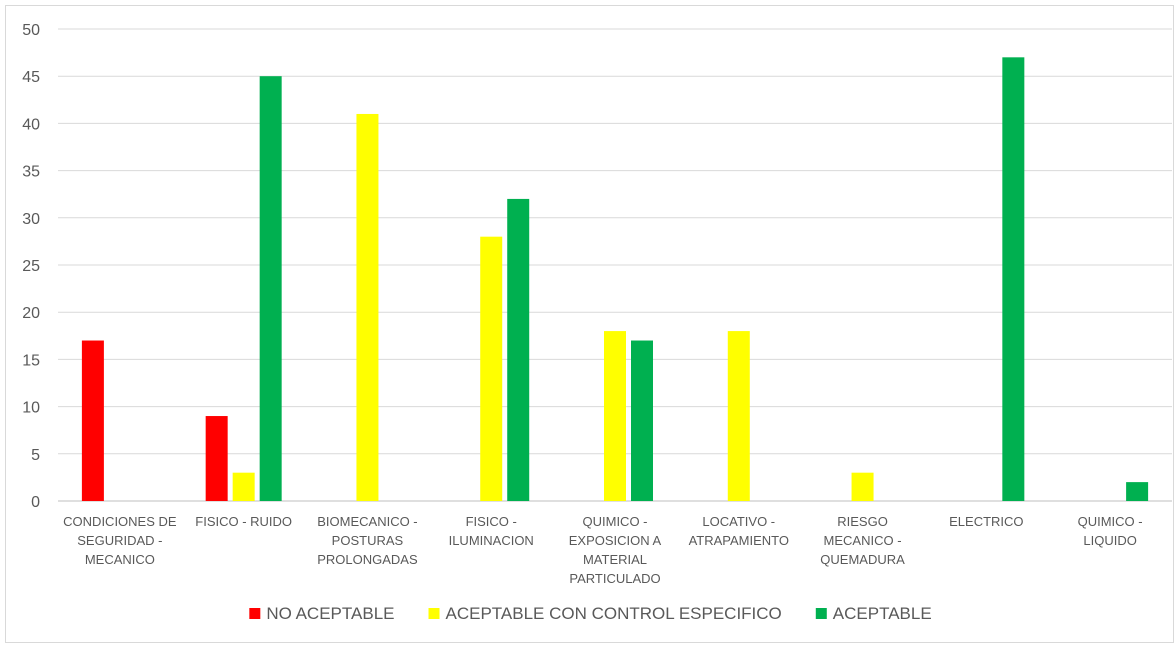 This screenshot has height=645, width=1176. I want to click on x-category-label-line: ILUMINACION, so click(491, 540).